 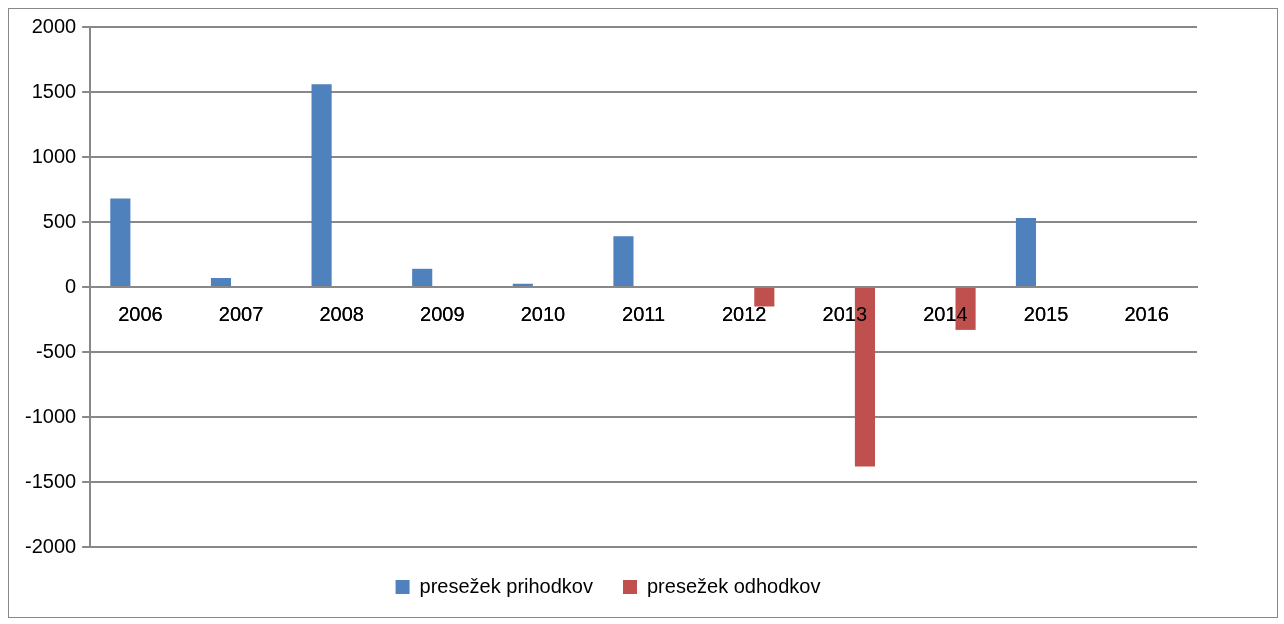 I want to click on y-tick-label: 500, so click(x=59, y=220).